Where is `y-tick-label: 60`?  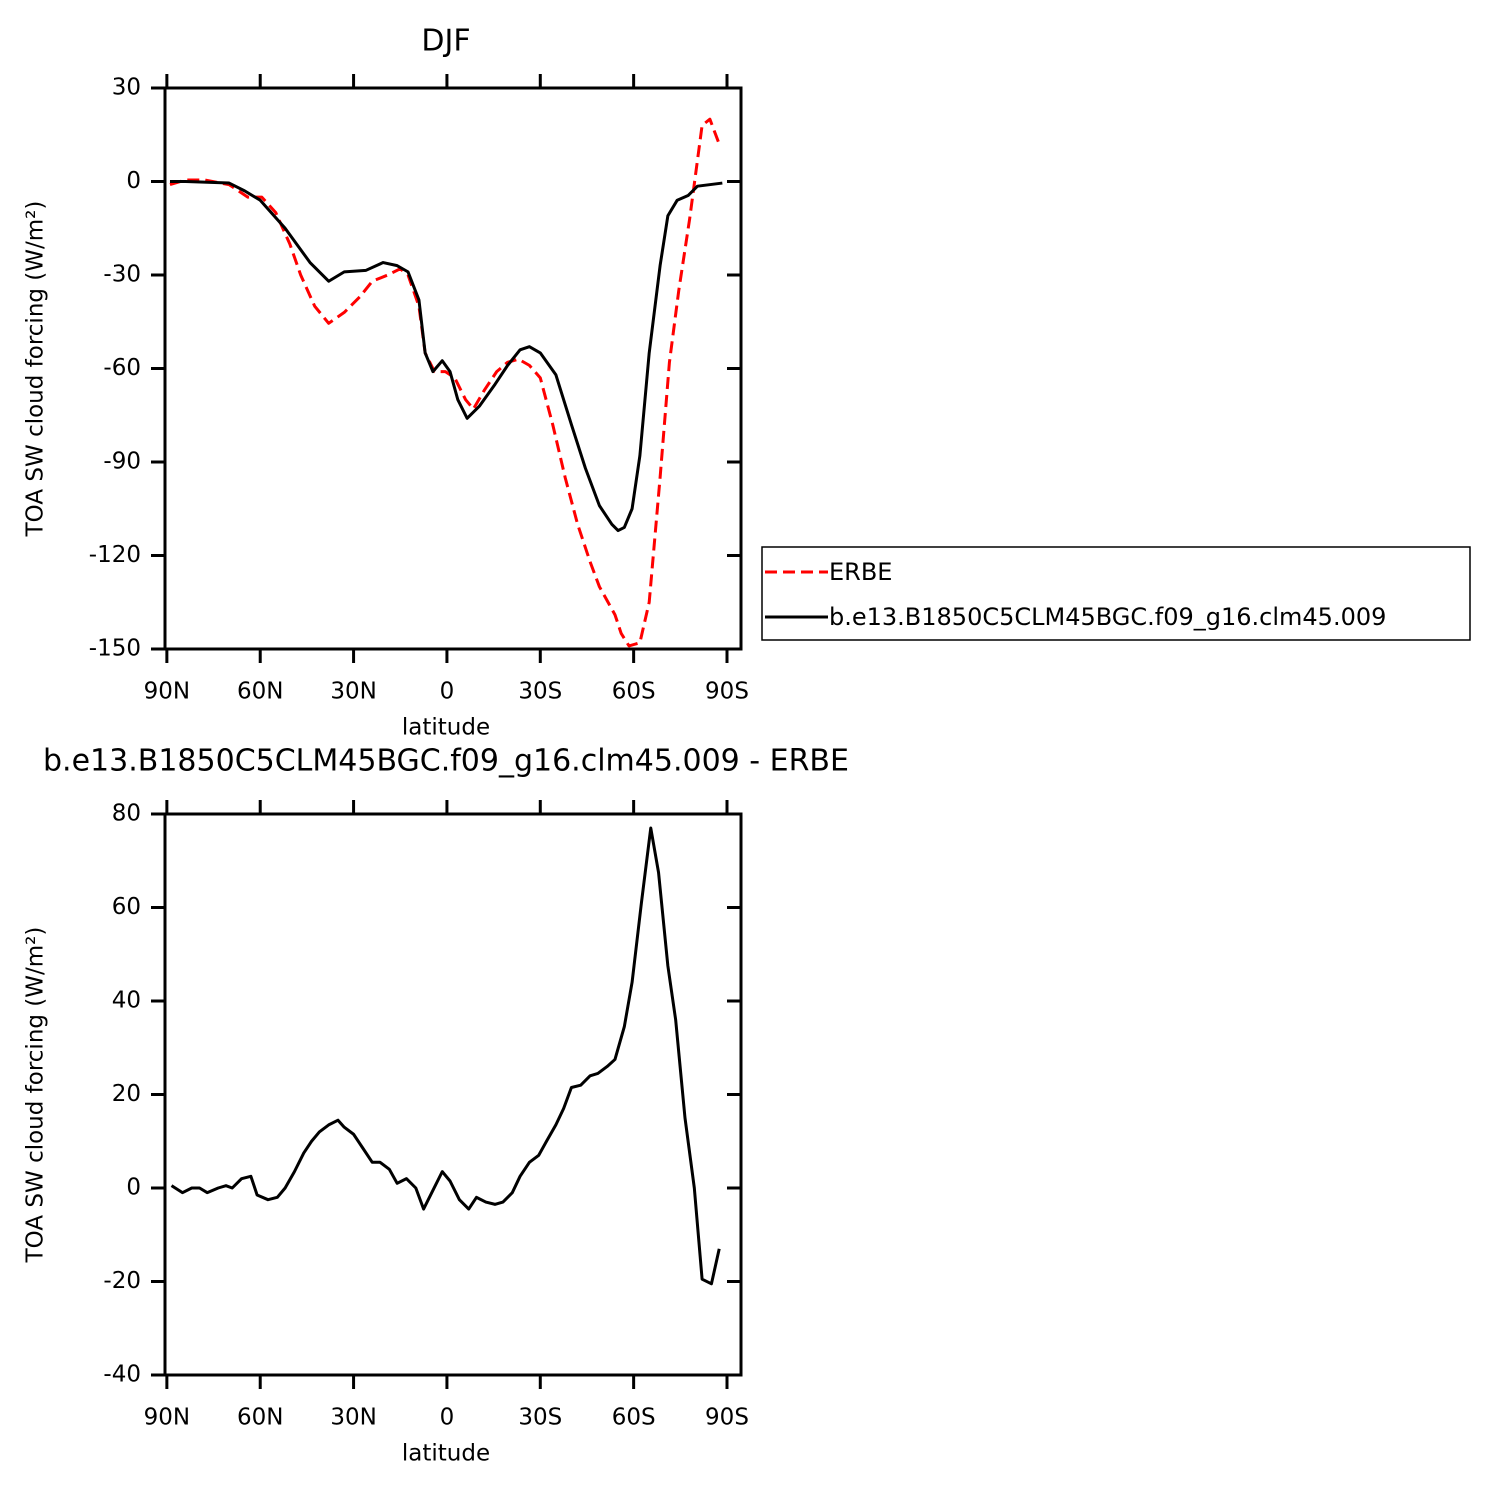 y-tick-label: 60 is located at coordinates (126, 907).